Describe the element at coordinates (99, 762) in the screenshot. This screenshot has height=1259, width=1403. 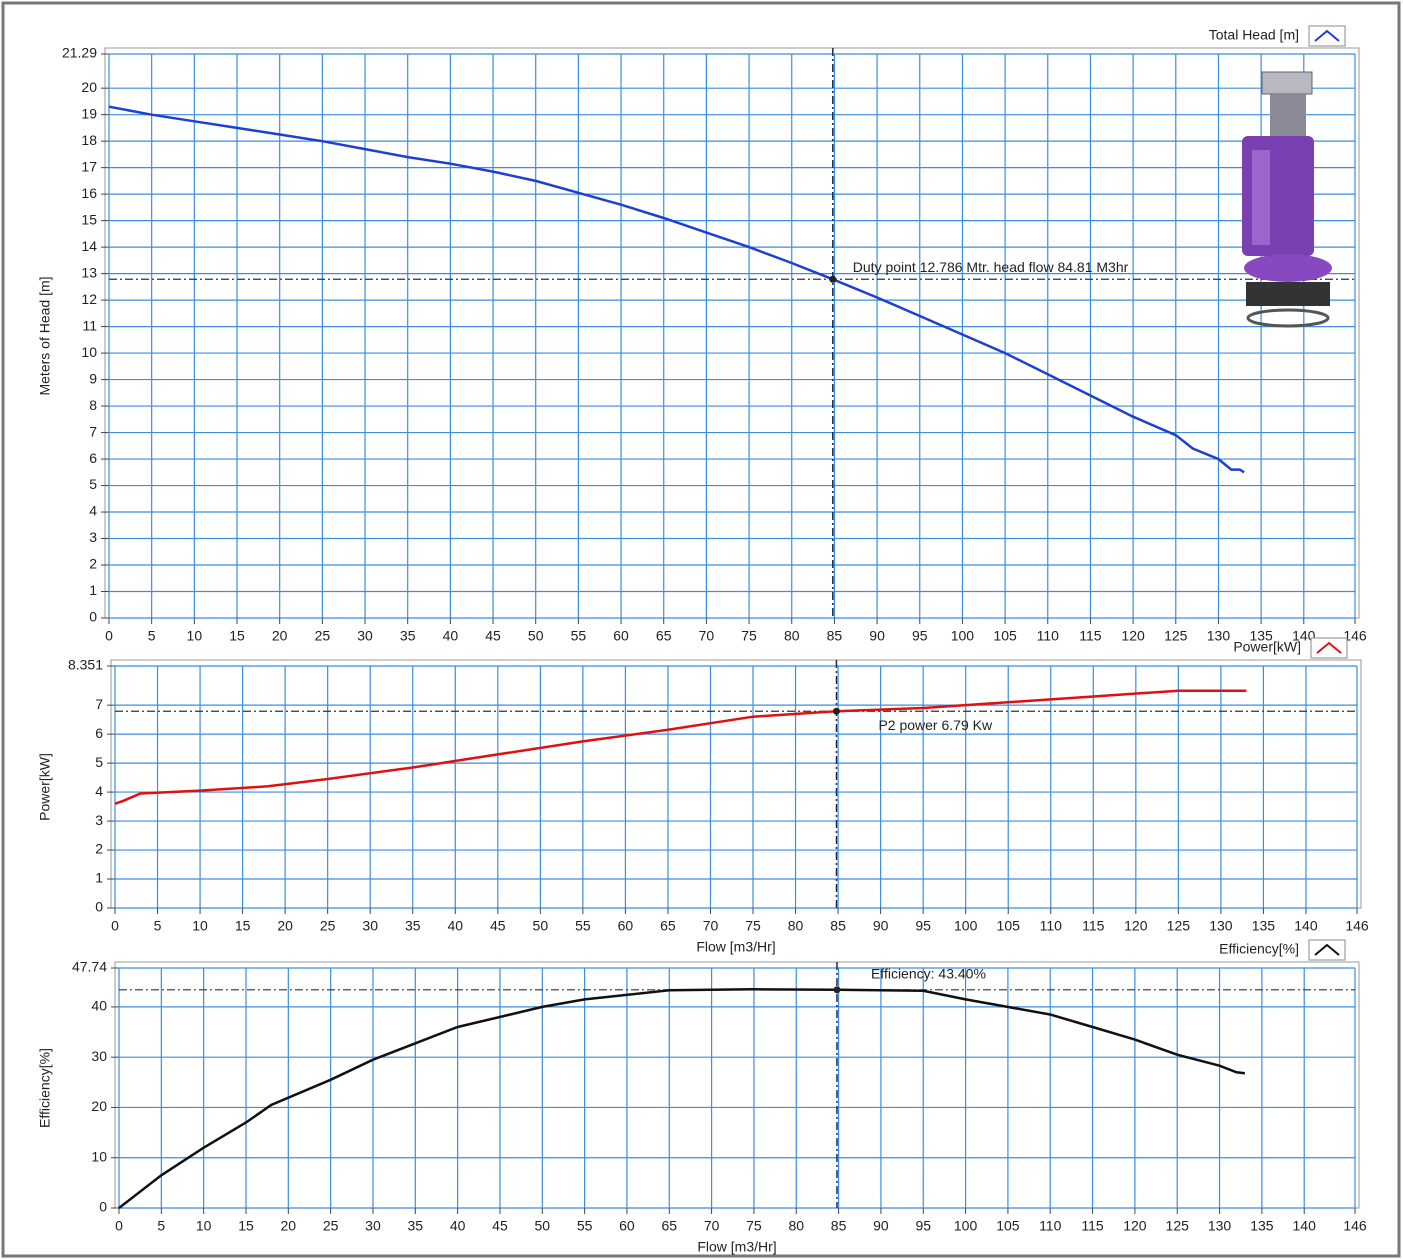
I see `y-tick-label: 5` at that location.